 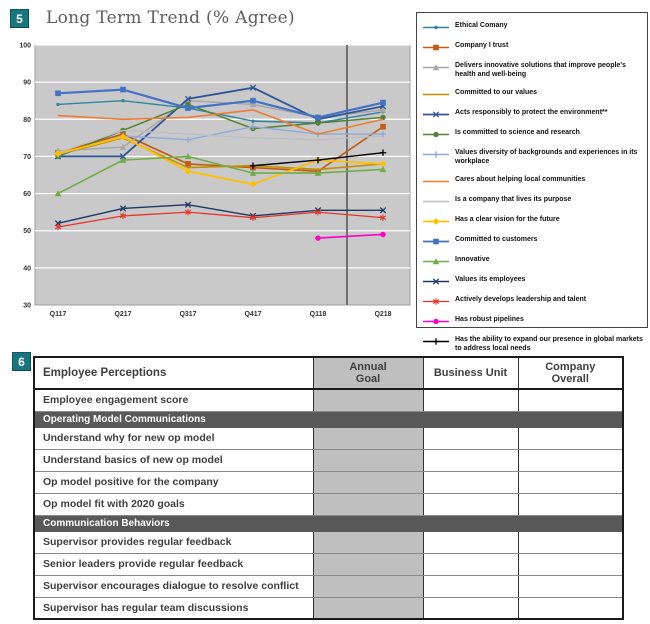 I want to click on y-axis-tick-label: 70, so click(x=27, y=157).